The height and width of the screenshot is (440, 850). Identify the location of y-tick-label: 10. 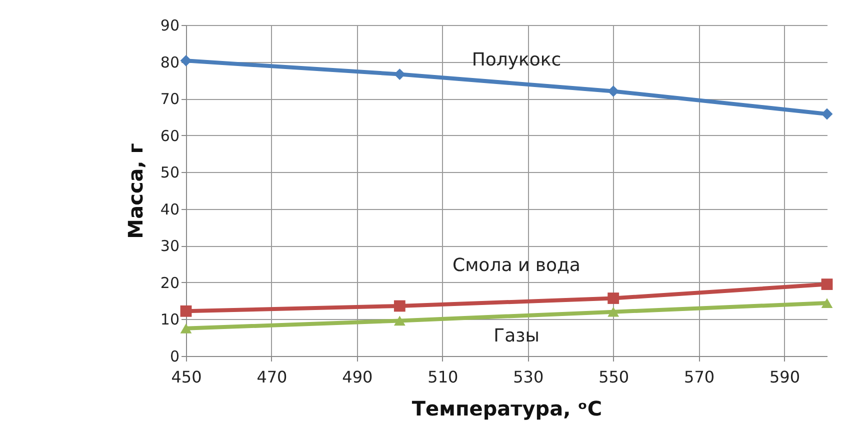
(170, 319).